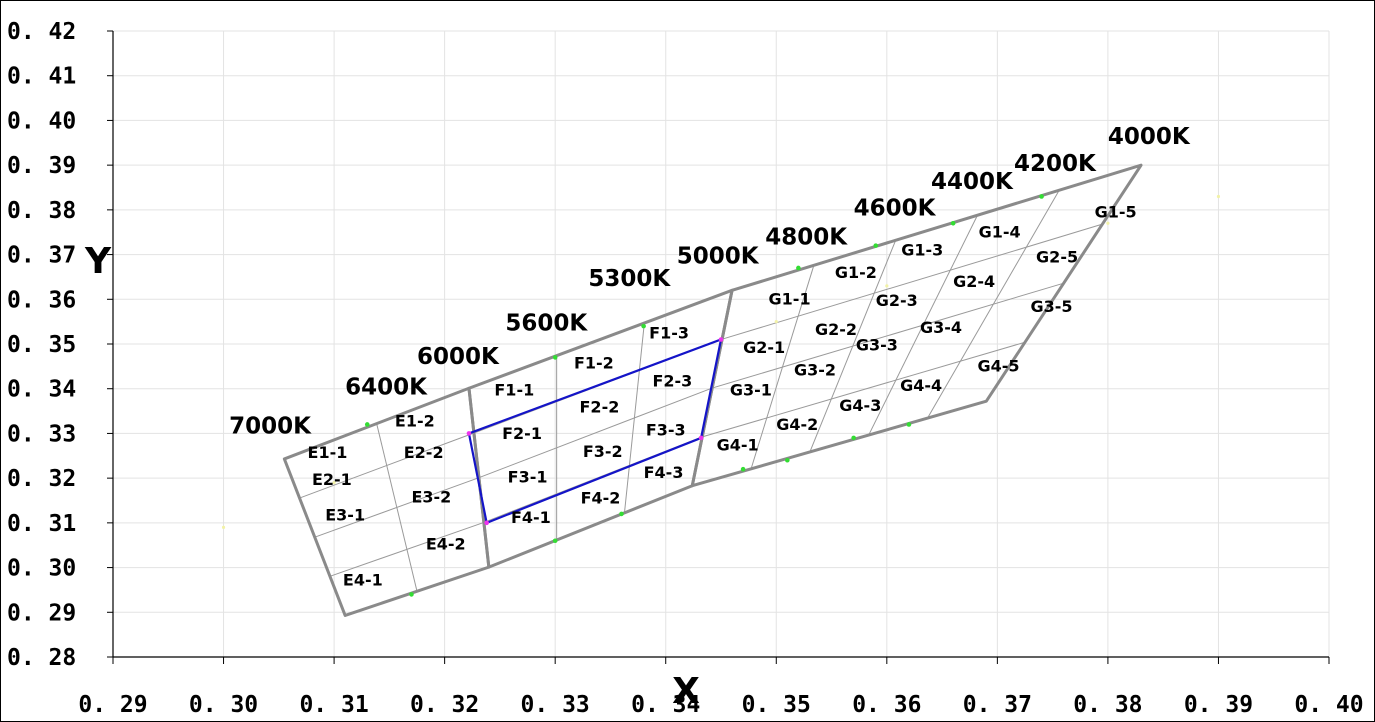 The height and width of the screenshot is (722, 1375). Describe the element at coordinates (41, 569) in the screenshot. I see `y-tick-label: 0. 30` at that location.